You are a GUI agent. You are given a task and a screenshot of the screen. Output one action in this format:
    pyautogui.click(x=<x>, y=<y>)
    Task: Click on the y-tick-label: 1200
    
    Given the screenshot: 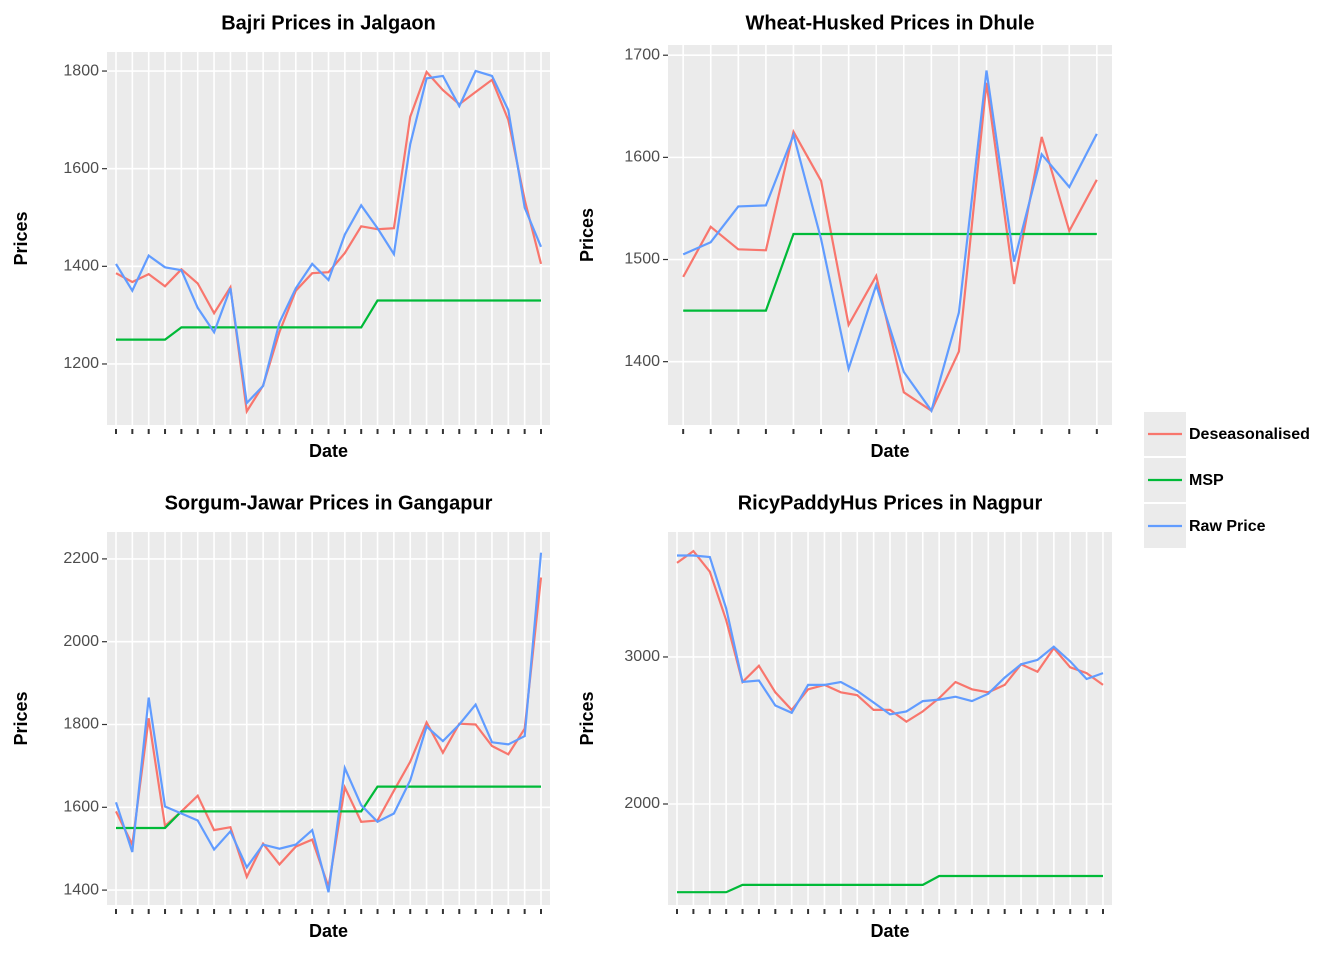 What is the action you would take?
    pyautogui.click(x=81, y=363)
    